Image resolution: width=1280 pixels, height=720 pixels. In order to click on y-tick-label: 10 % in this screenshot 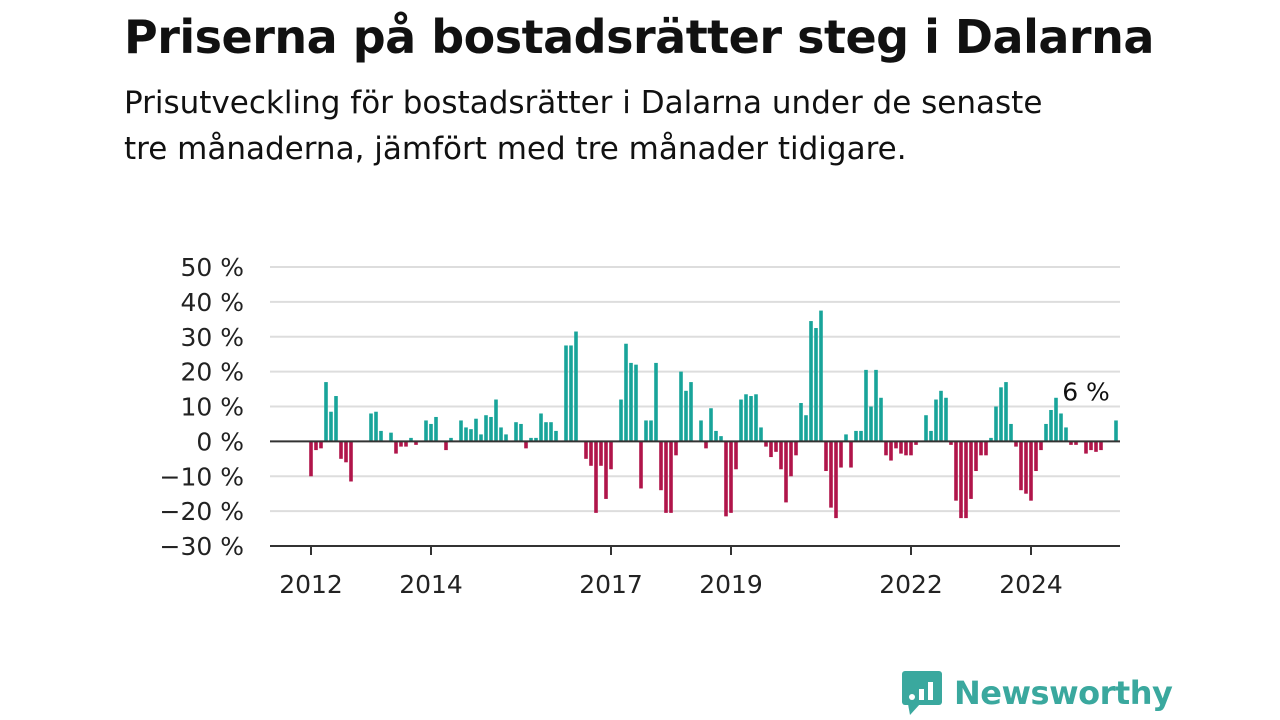, I will do `click(212, 407)`.